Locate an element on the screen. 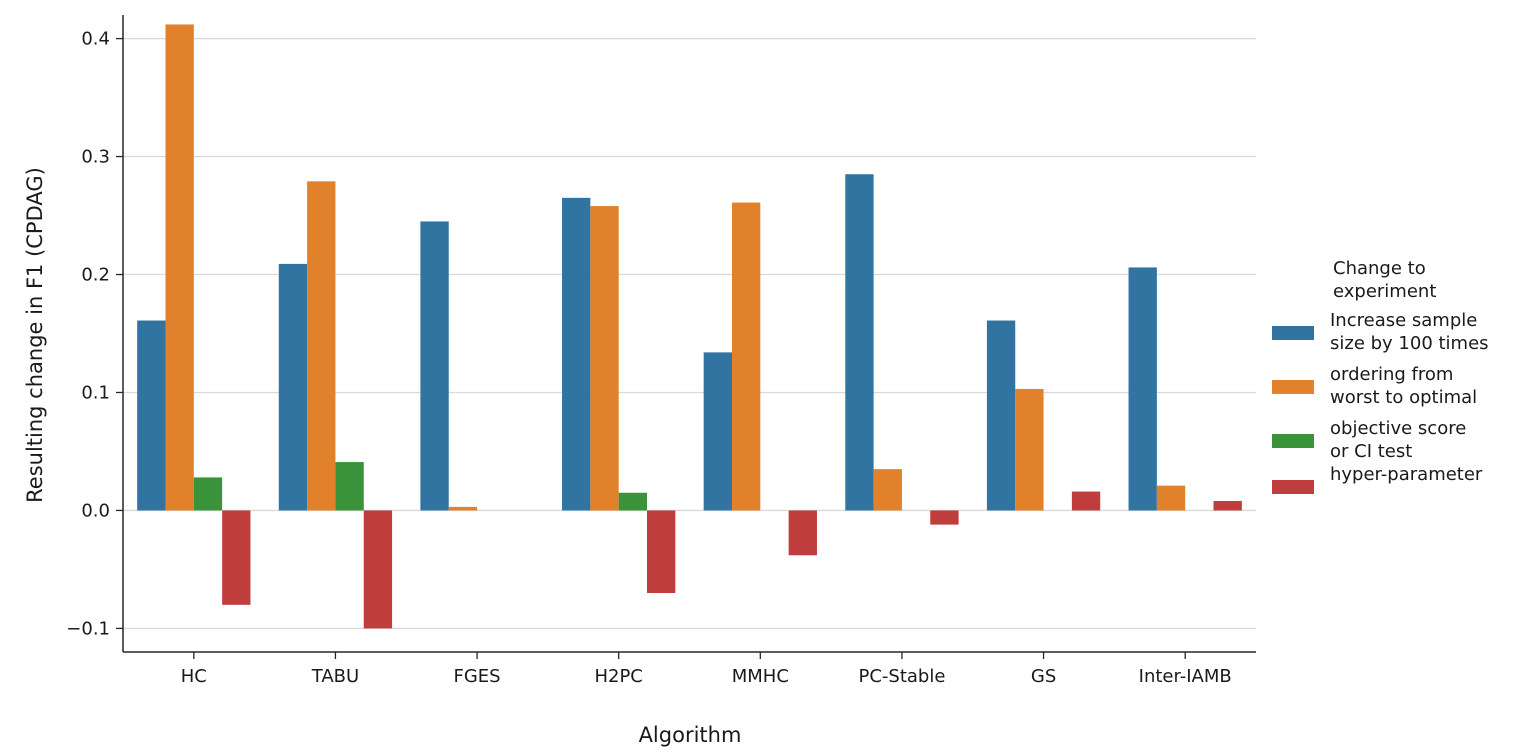 The image size is (1533, 754). bar-2-hc is located at coordinates (179, 267).